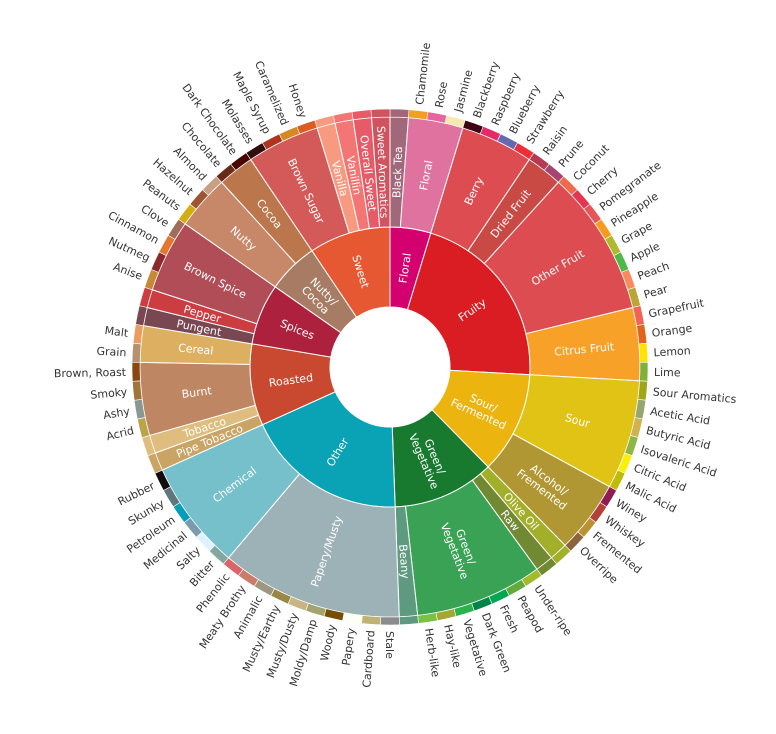 Image resolution: width=776 pixels, height=734 pixels. What do you see at coordinates (672, 331) in the screenshot?
I see `flavor-label-orange: Orange` at bounding box center [672, 331].